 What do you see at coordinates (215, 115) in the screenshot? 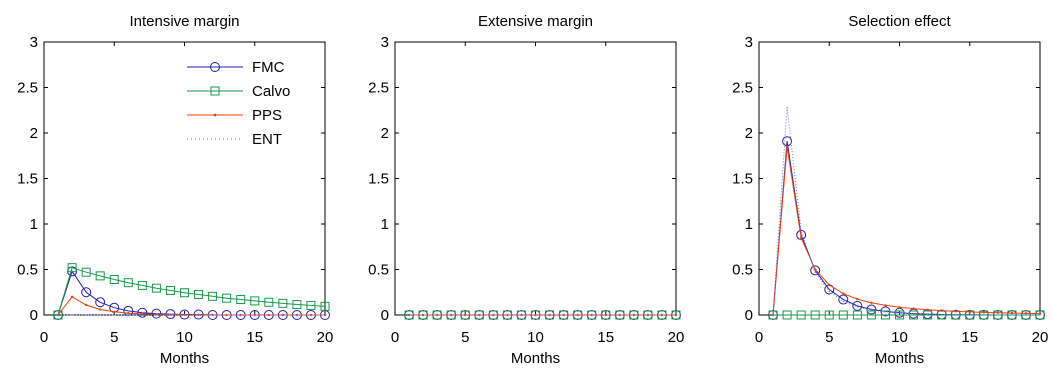
I see `legend-marker` at bounding box center [215, 115].